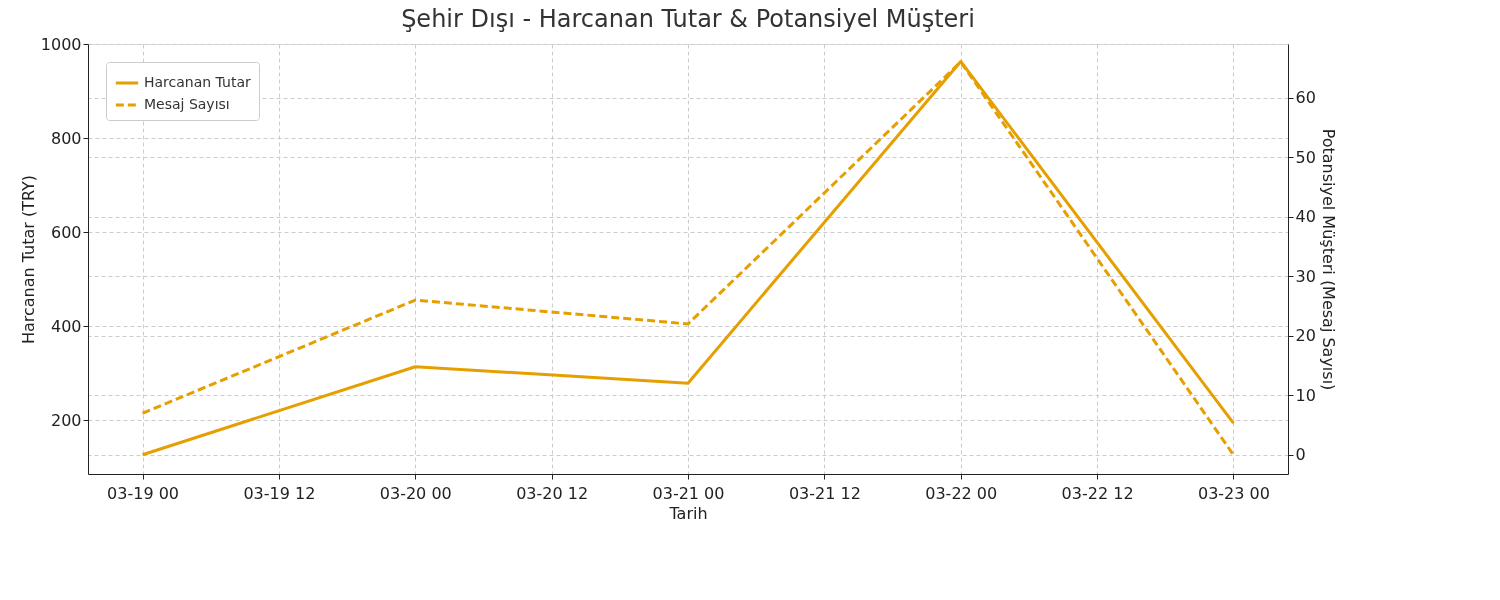 The width and height of the screenshot is (1500, 600). Describe the element at coordinates (1328, 259) in the screenshot. I see `y2-axis-title: Potansiyel Müşteri (Mesaj Sayısı)` at that location.